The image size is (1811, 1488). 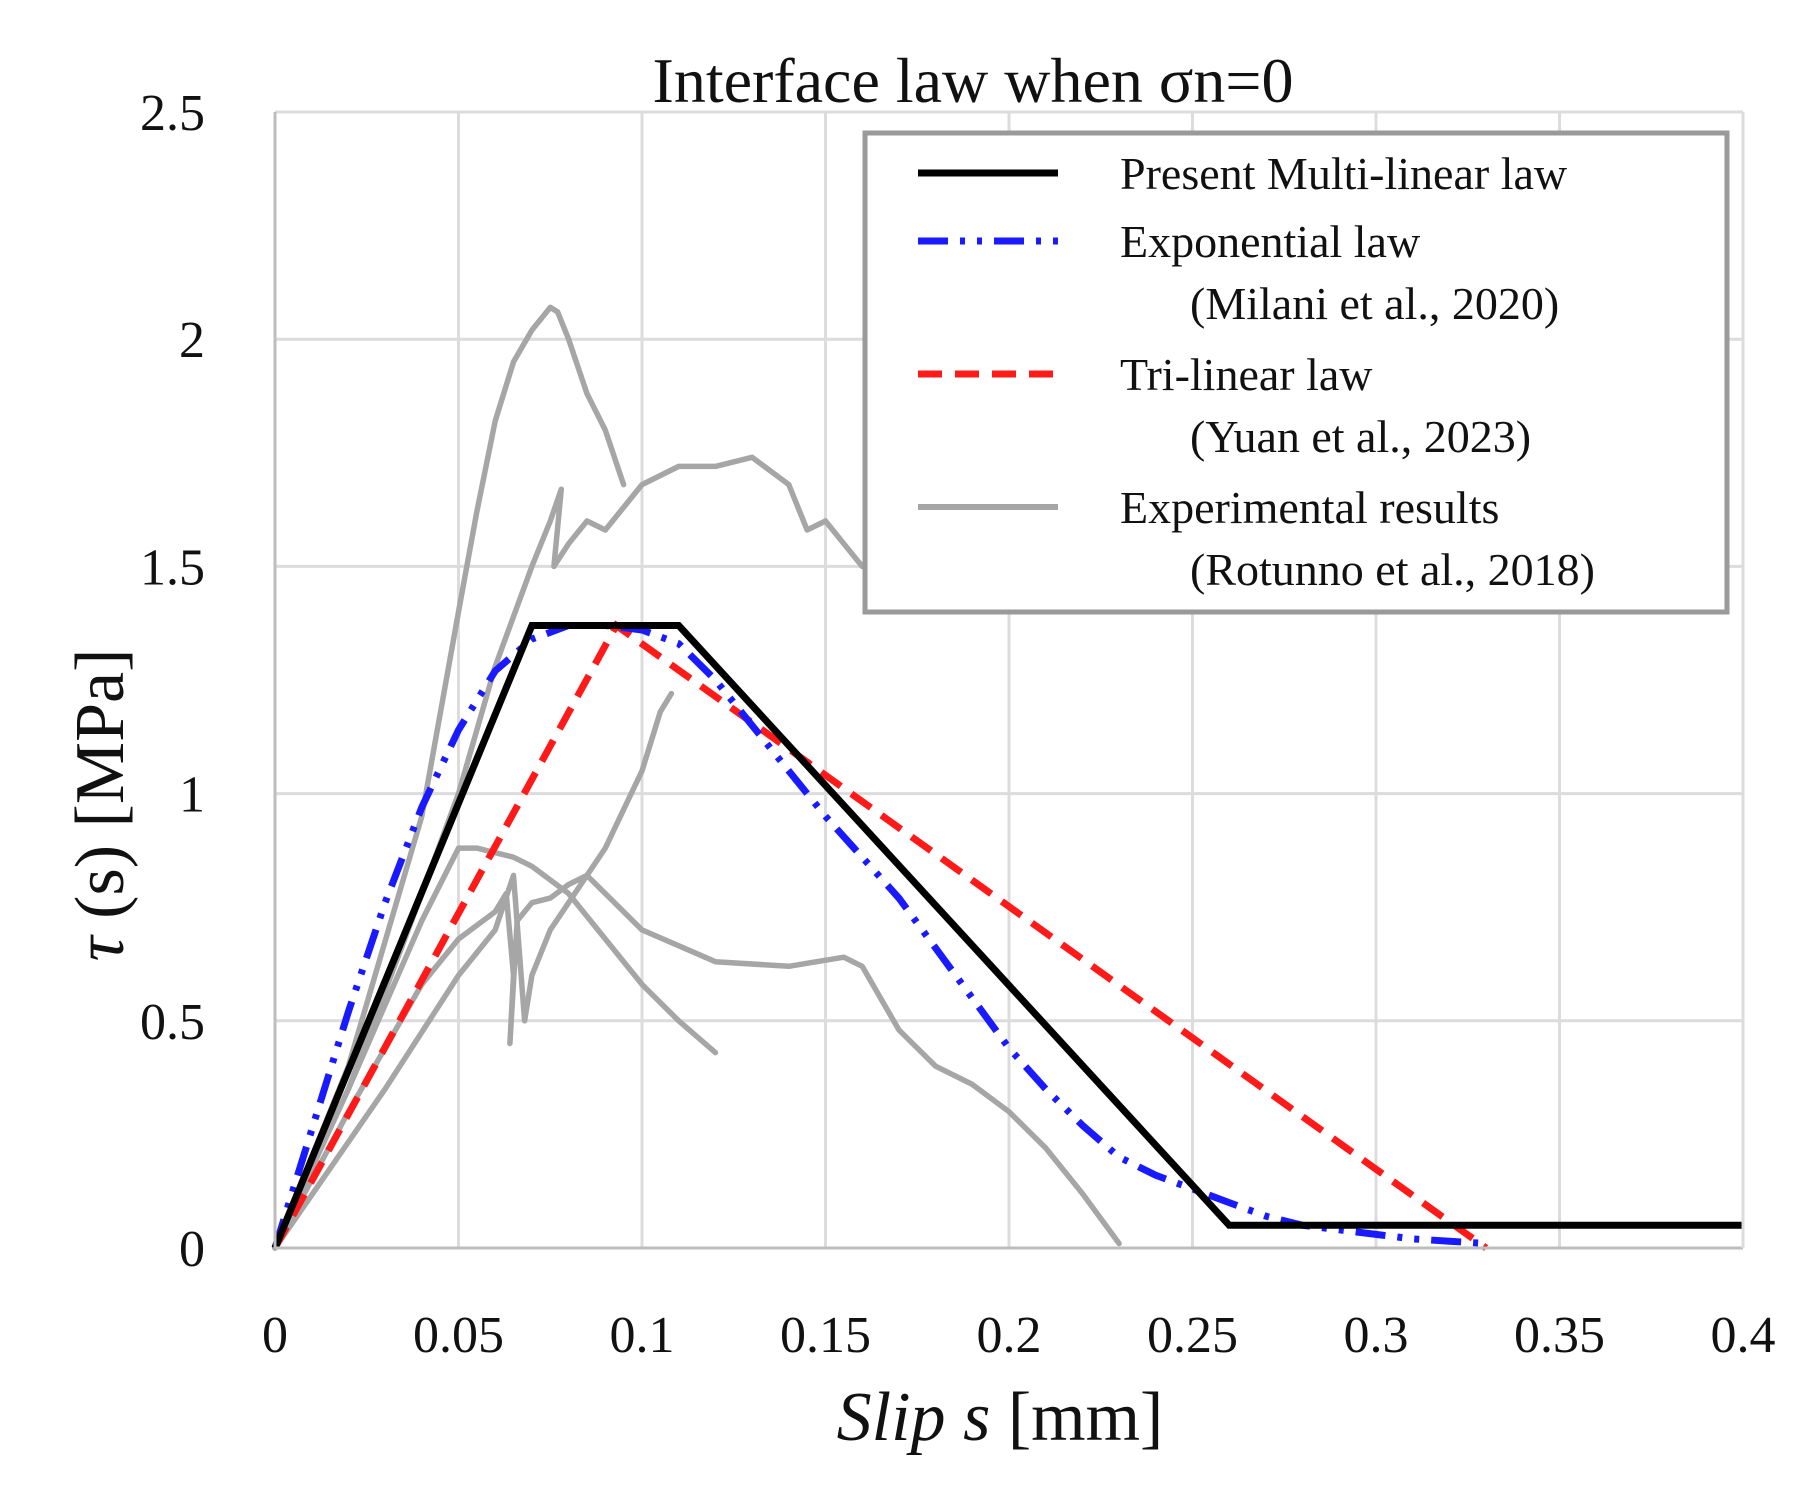 I want to click on x-tick-label: 0, so click(x=275, y=1335).